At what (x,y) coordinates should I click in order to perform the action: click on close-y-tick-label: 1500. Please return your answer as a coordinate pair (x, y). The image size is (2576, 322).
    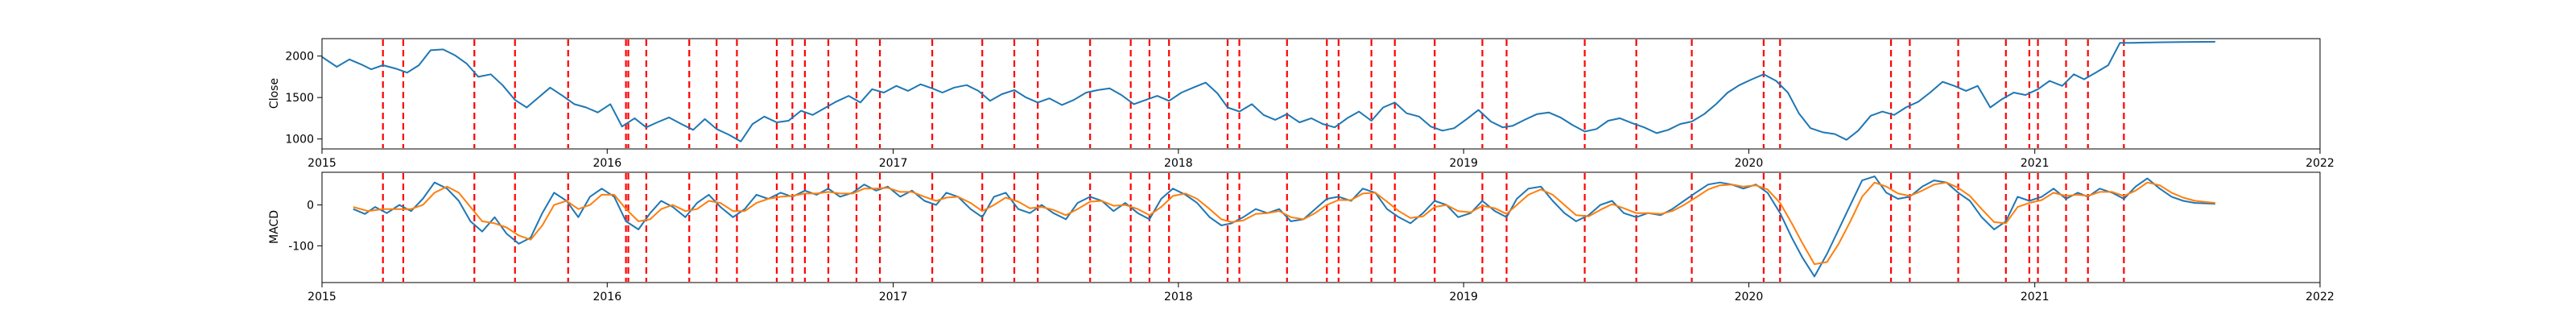
    Looking at the image, I should click on (299, 98).